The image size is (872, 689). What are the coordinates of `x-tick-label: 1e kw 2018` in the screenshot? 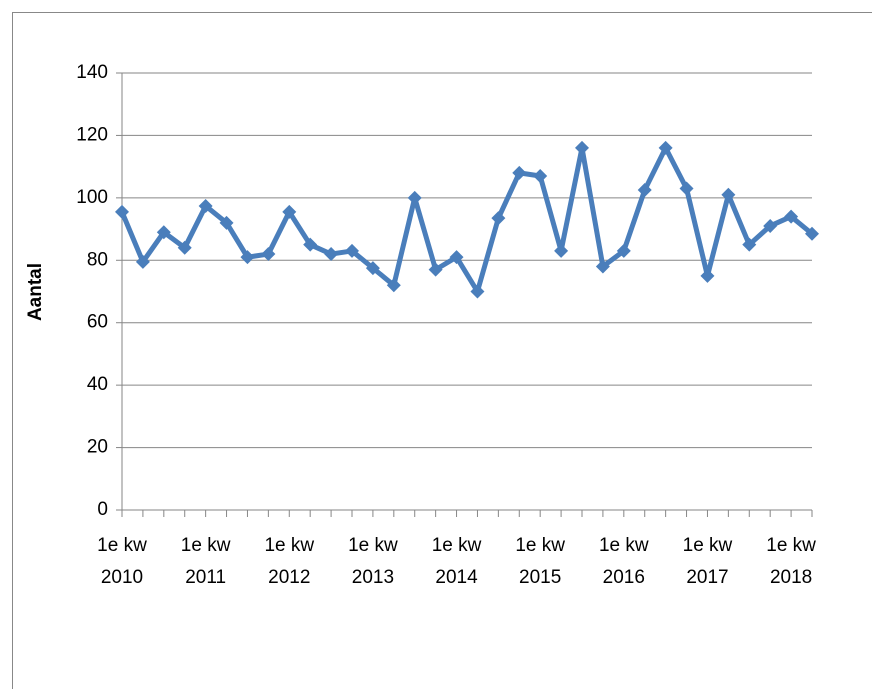 It's located at (791, 561).